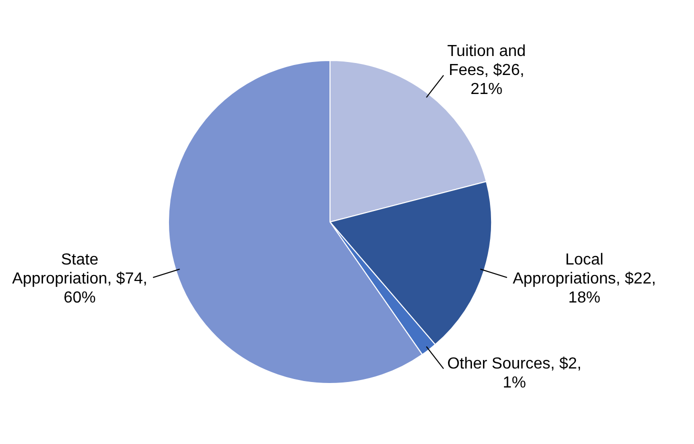 The width and height of the screenshot is (694, 444). What do you see at coordinates (486, 70) in the screenshot?
I see `slice-label: Tuition and Fees, $26, 21%` at bounding box center [486, 70].